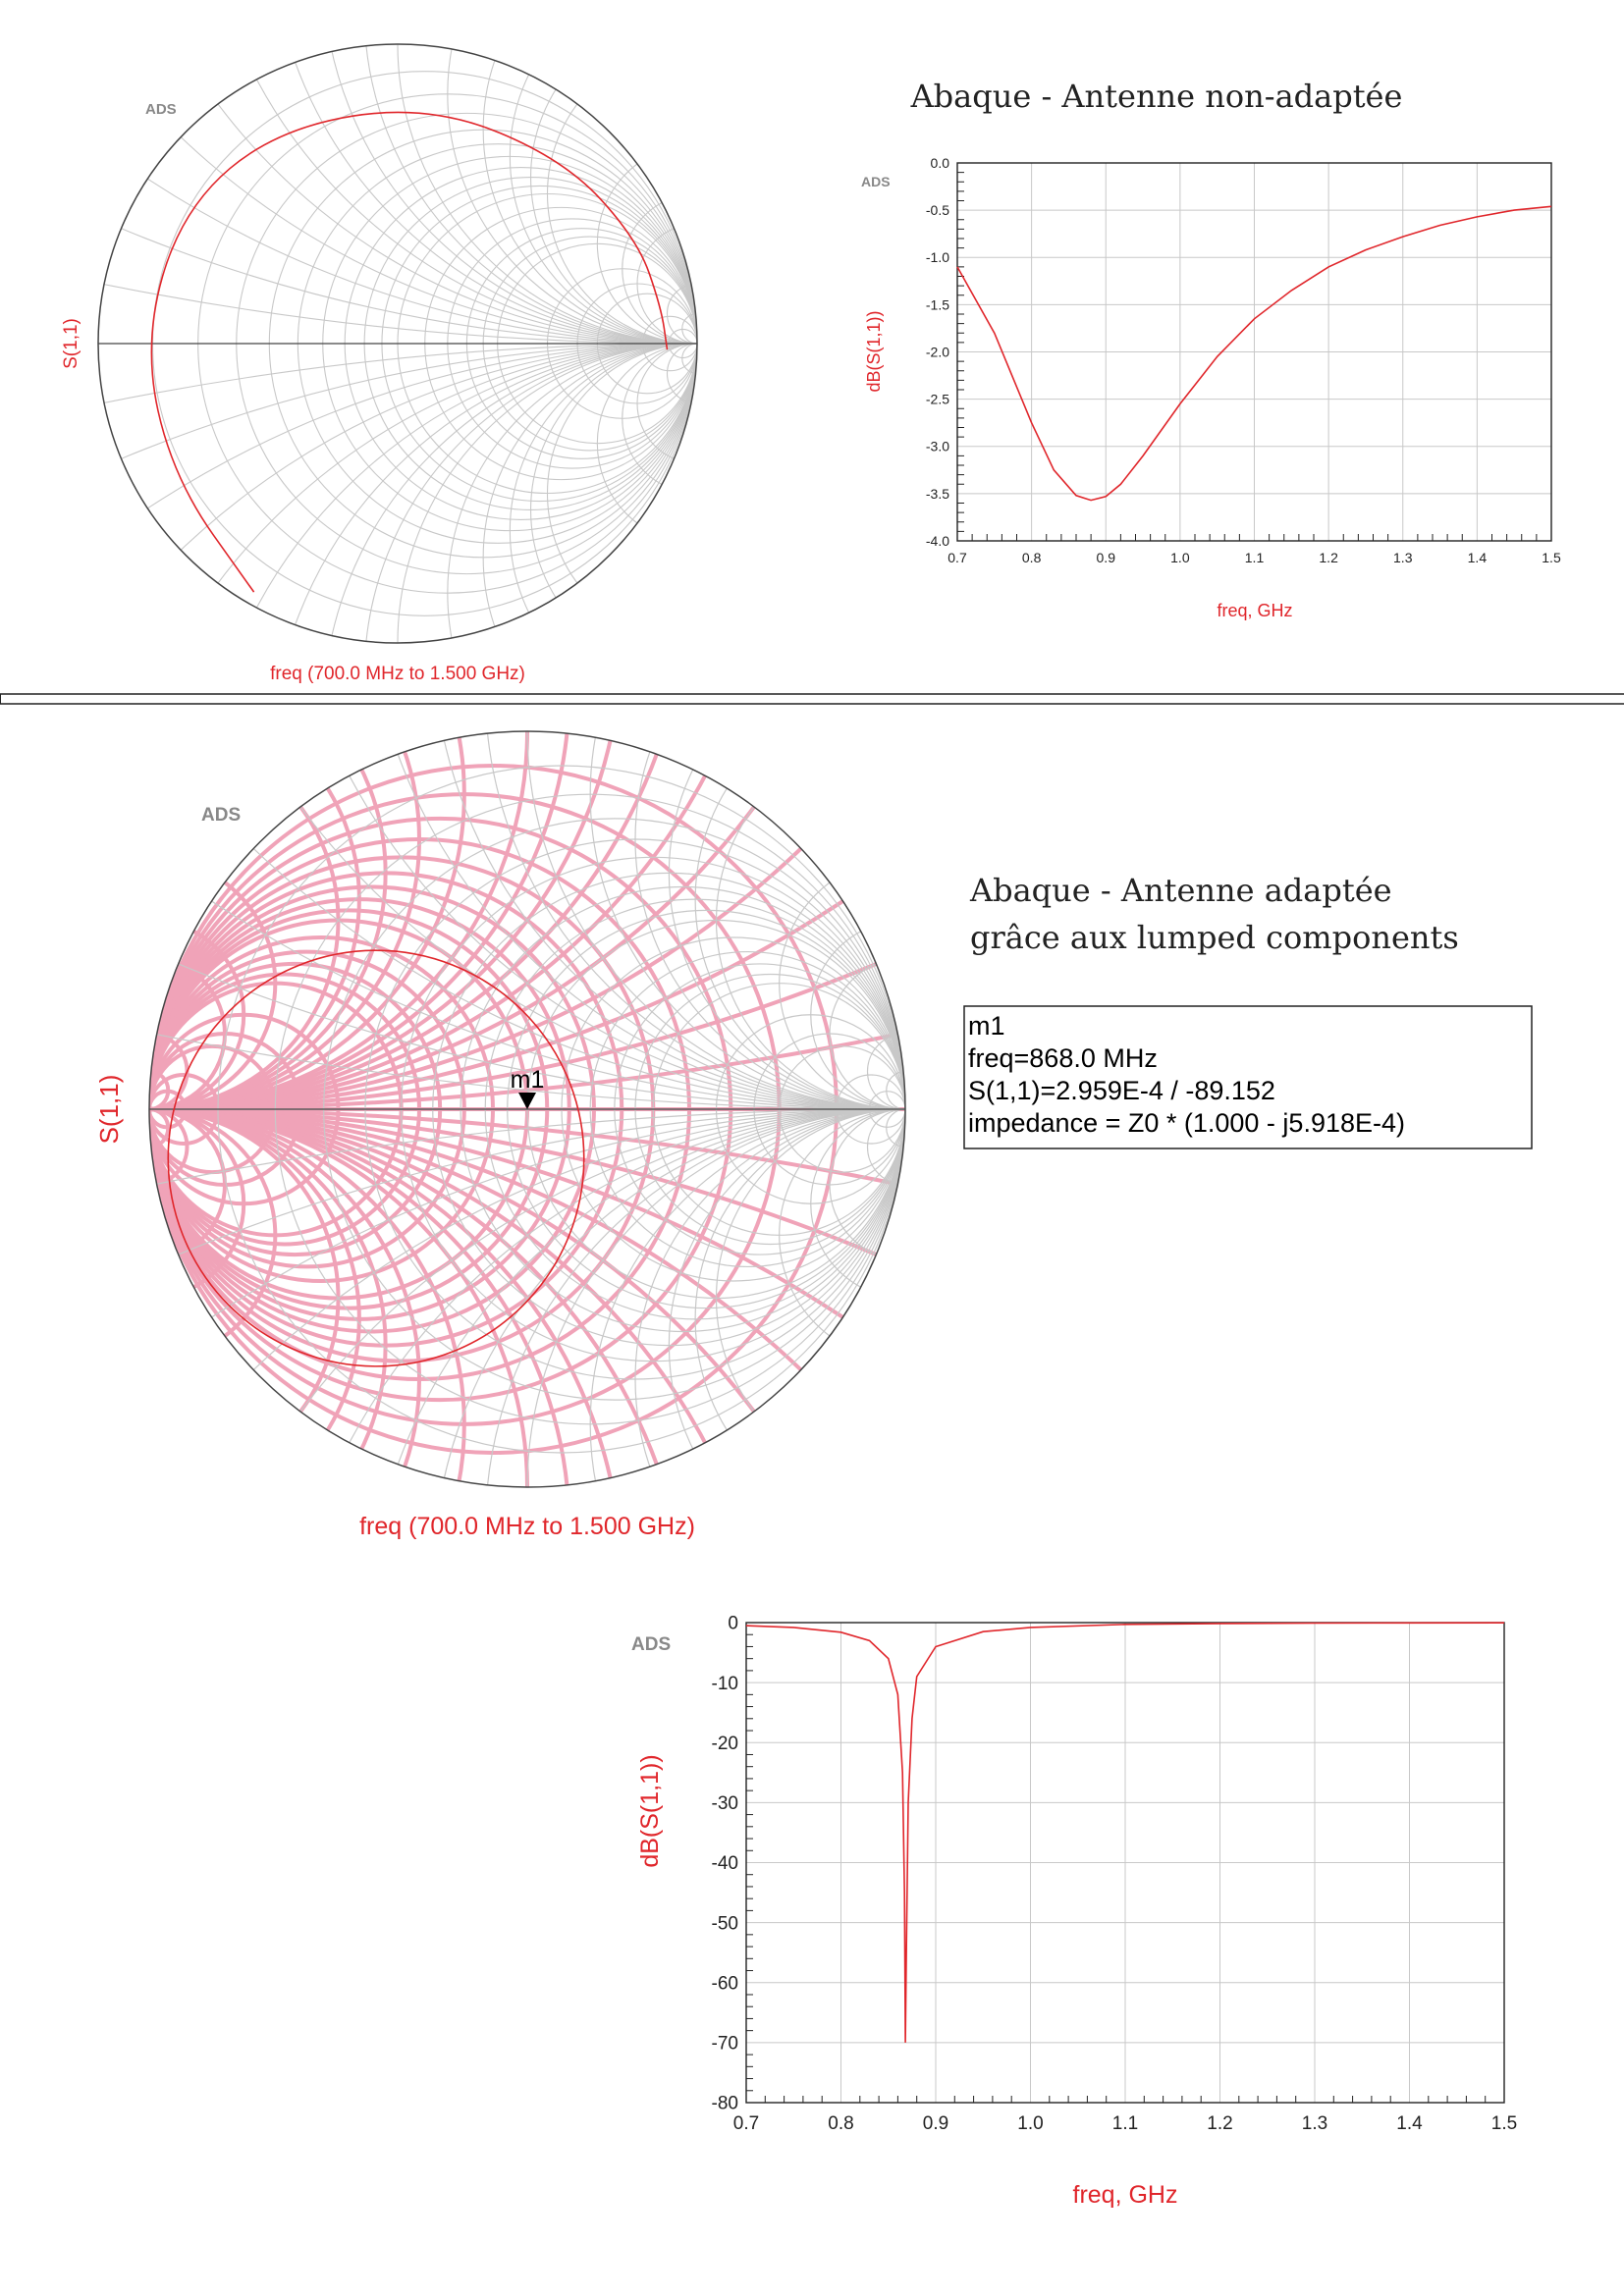  I want to click on marker-m1: m1, so click(528, 1087).